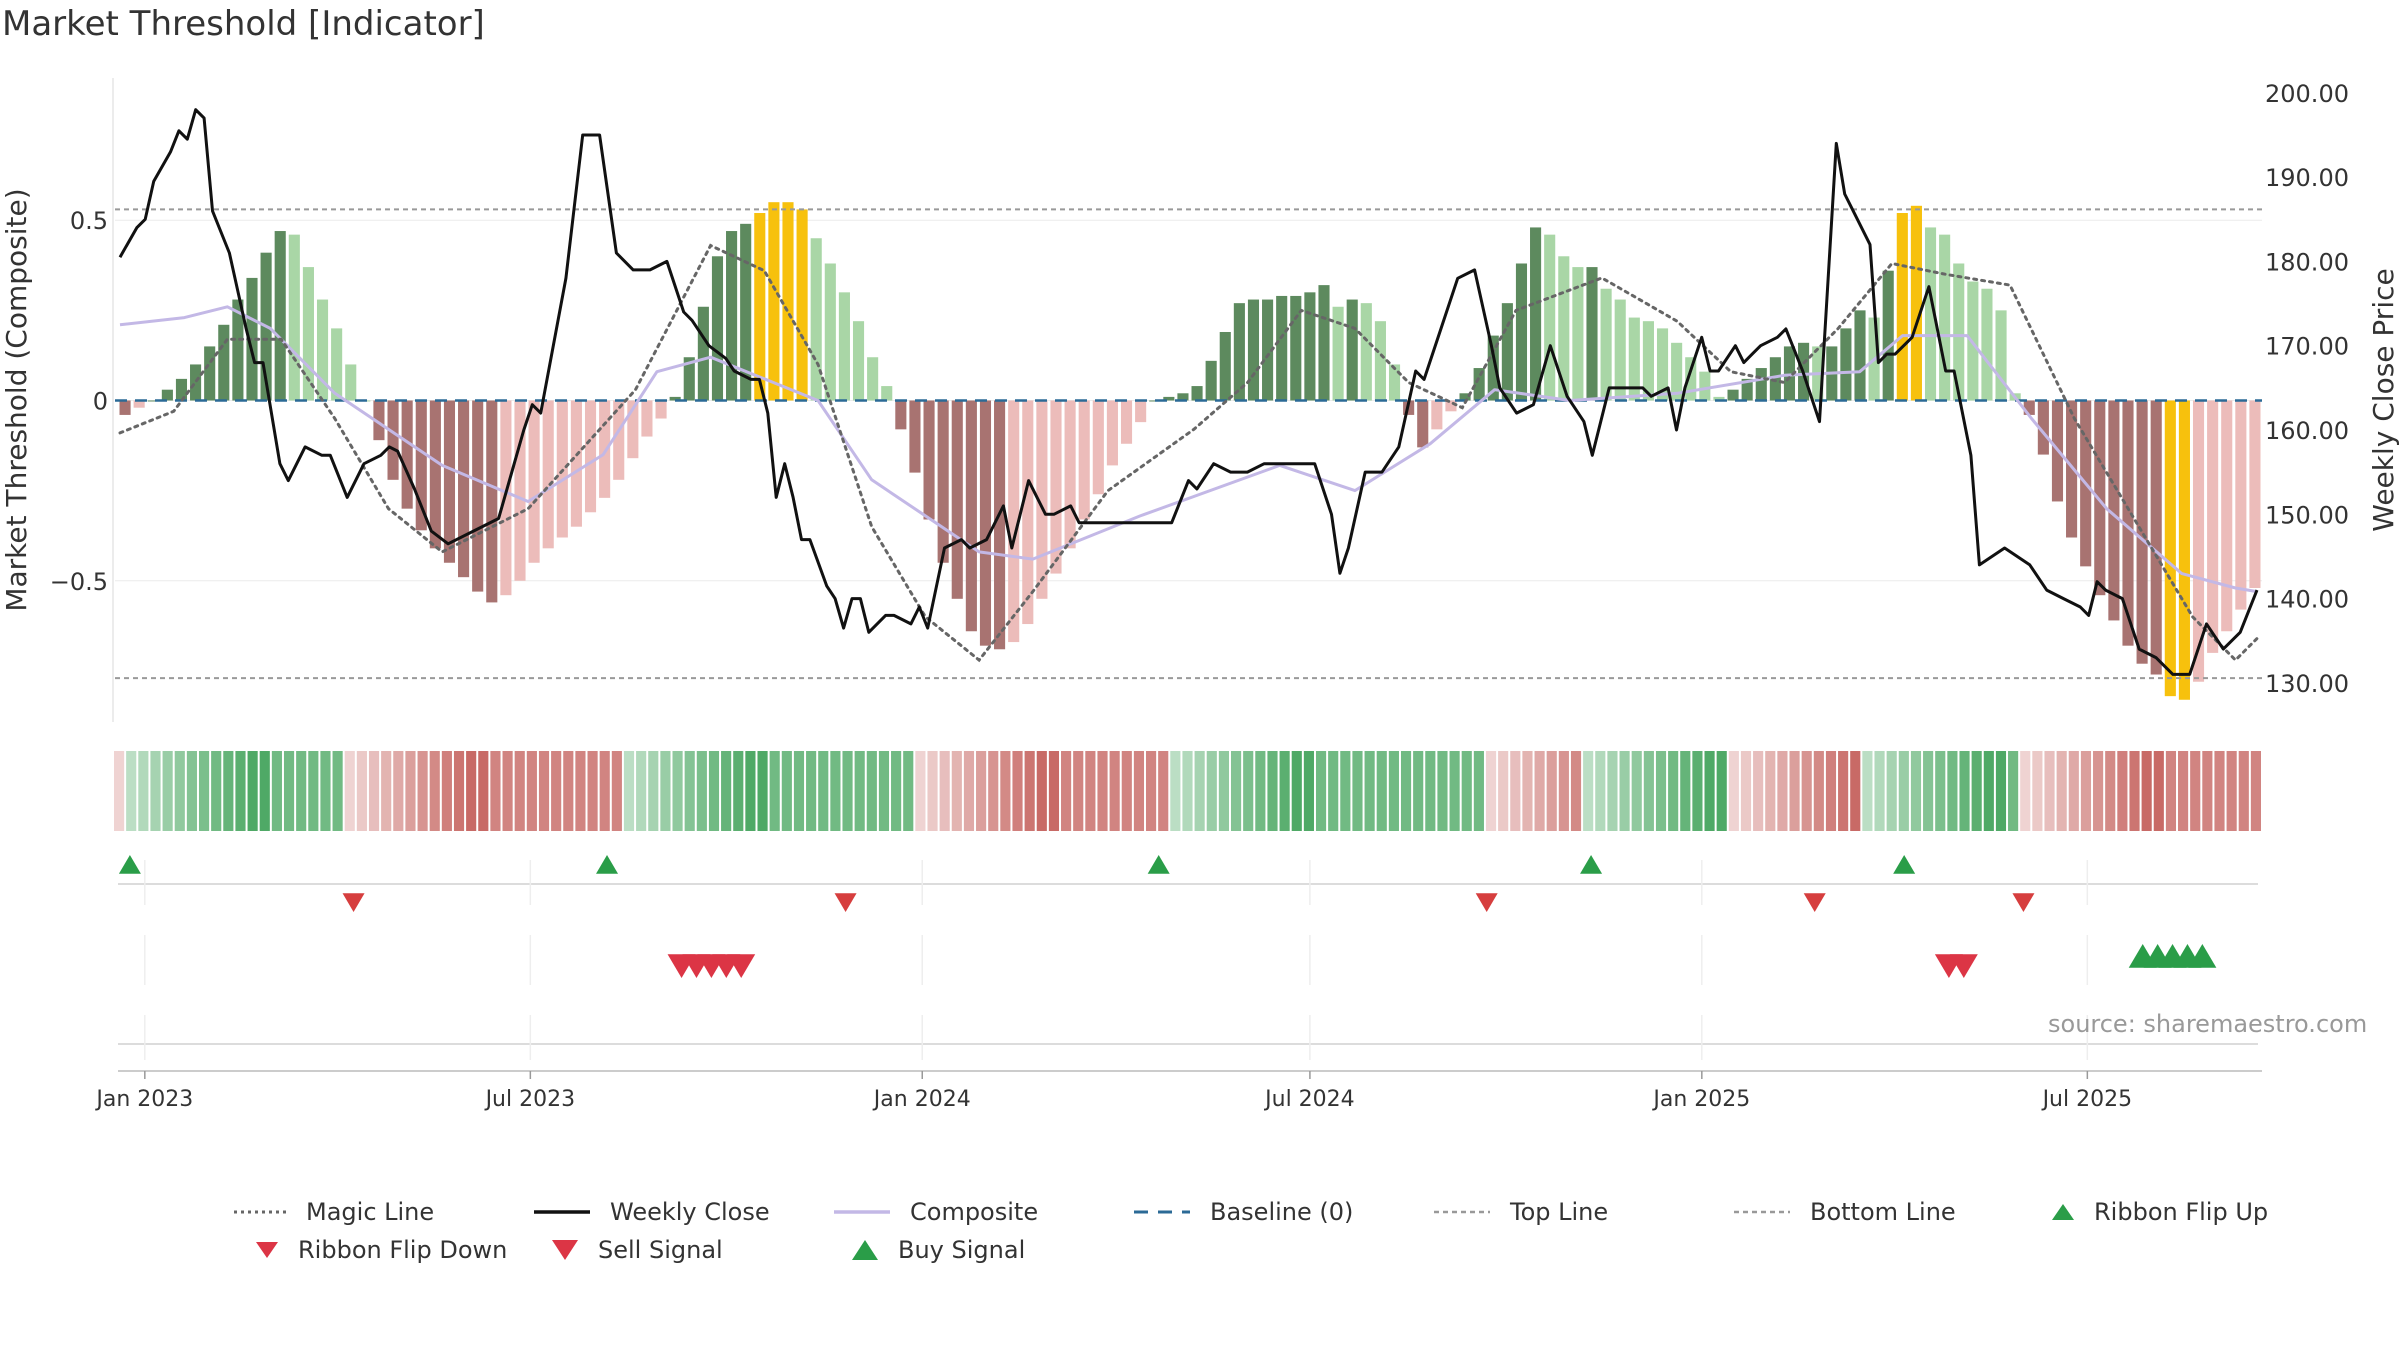  I want to click on legend-item-buy-signal: Buy Signal, so click(937, 1250).